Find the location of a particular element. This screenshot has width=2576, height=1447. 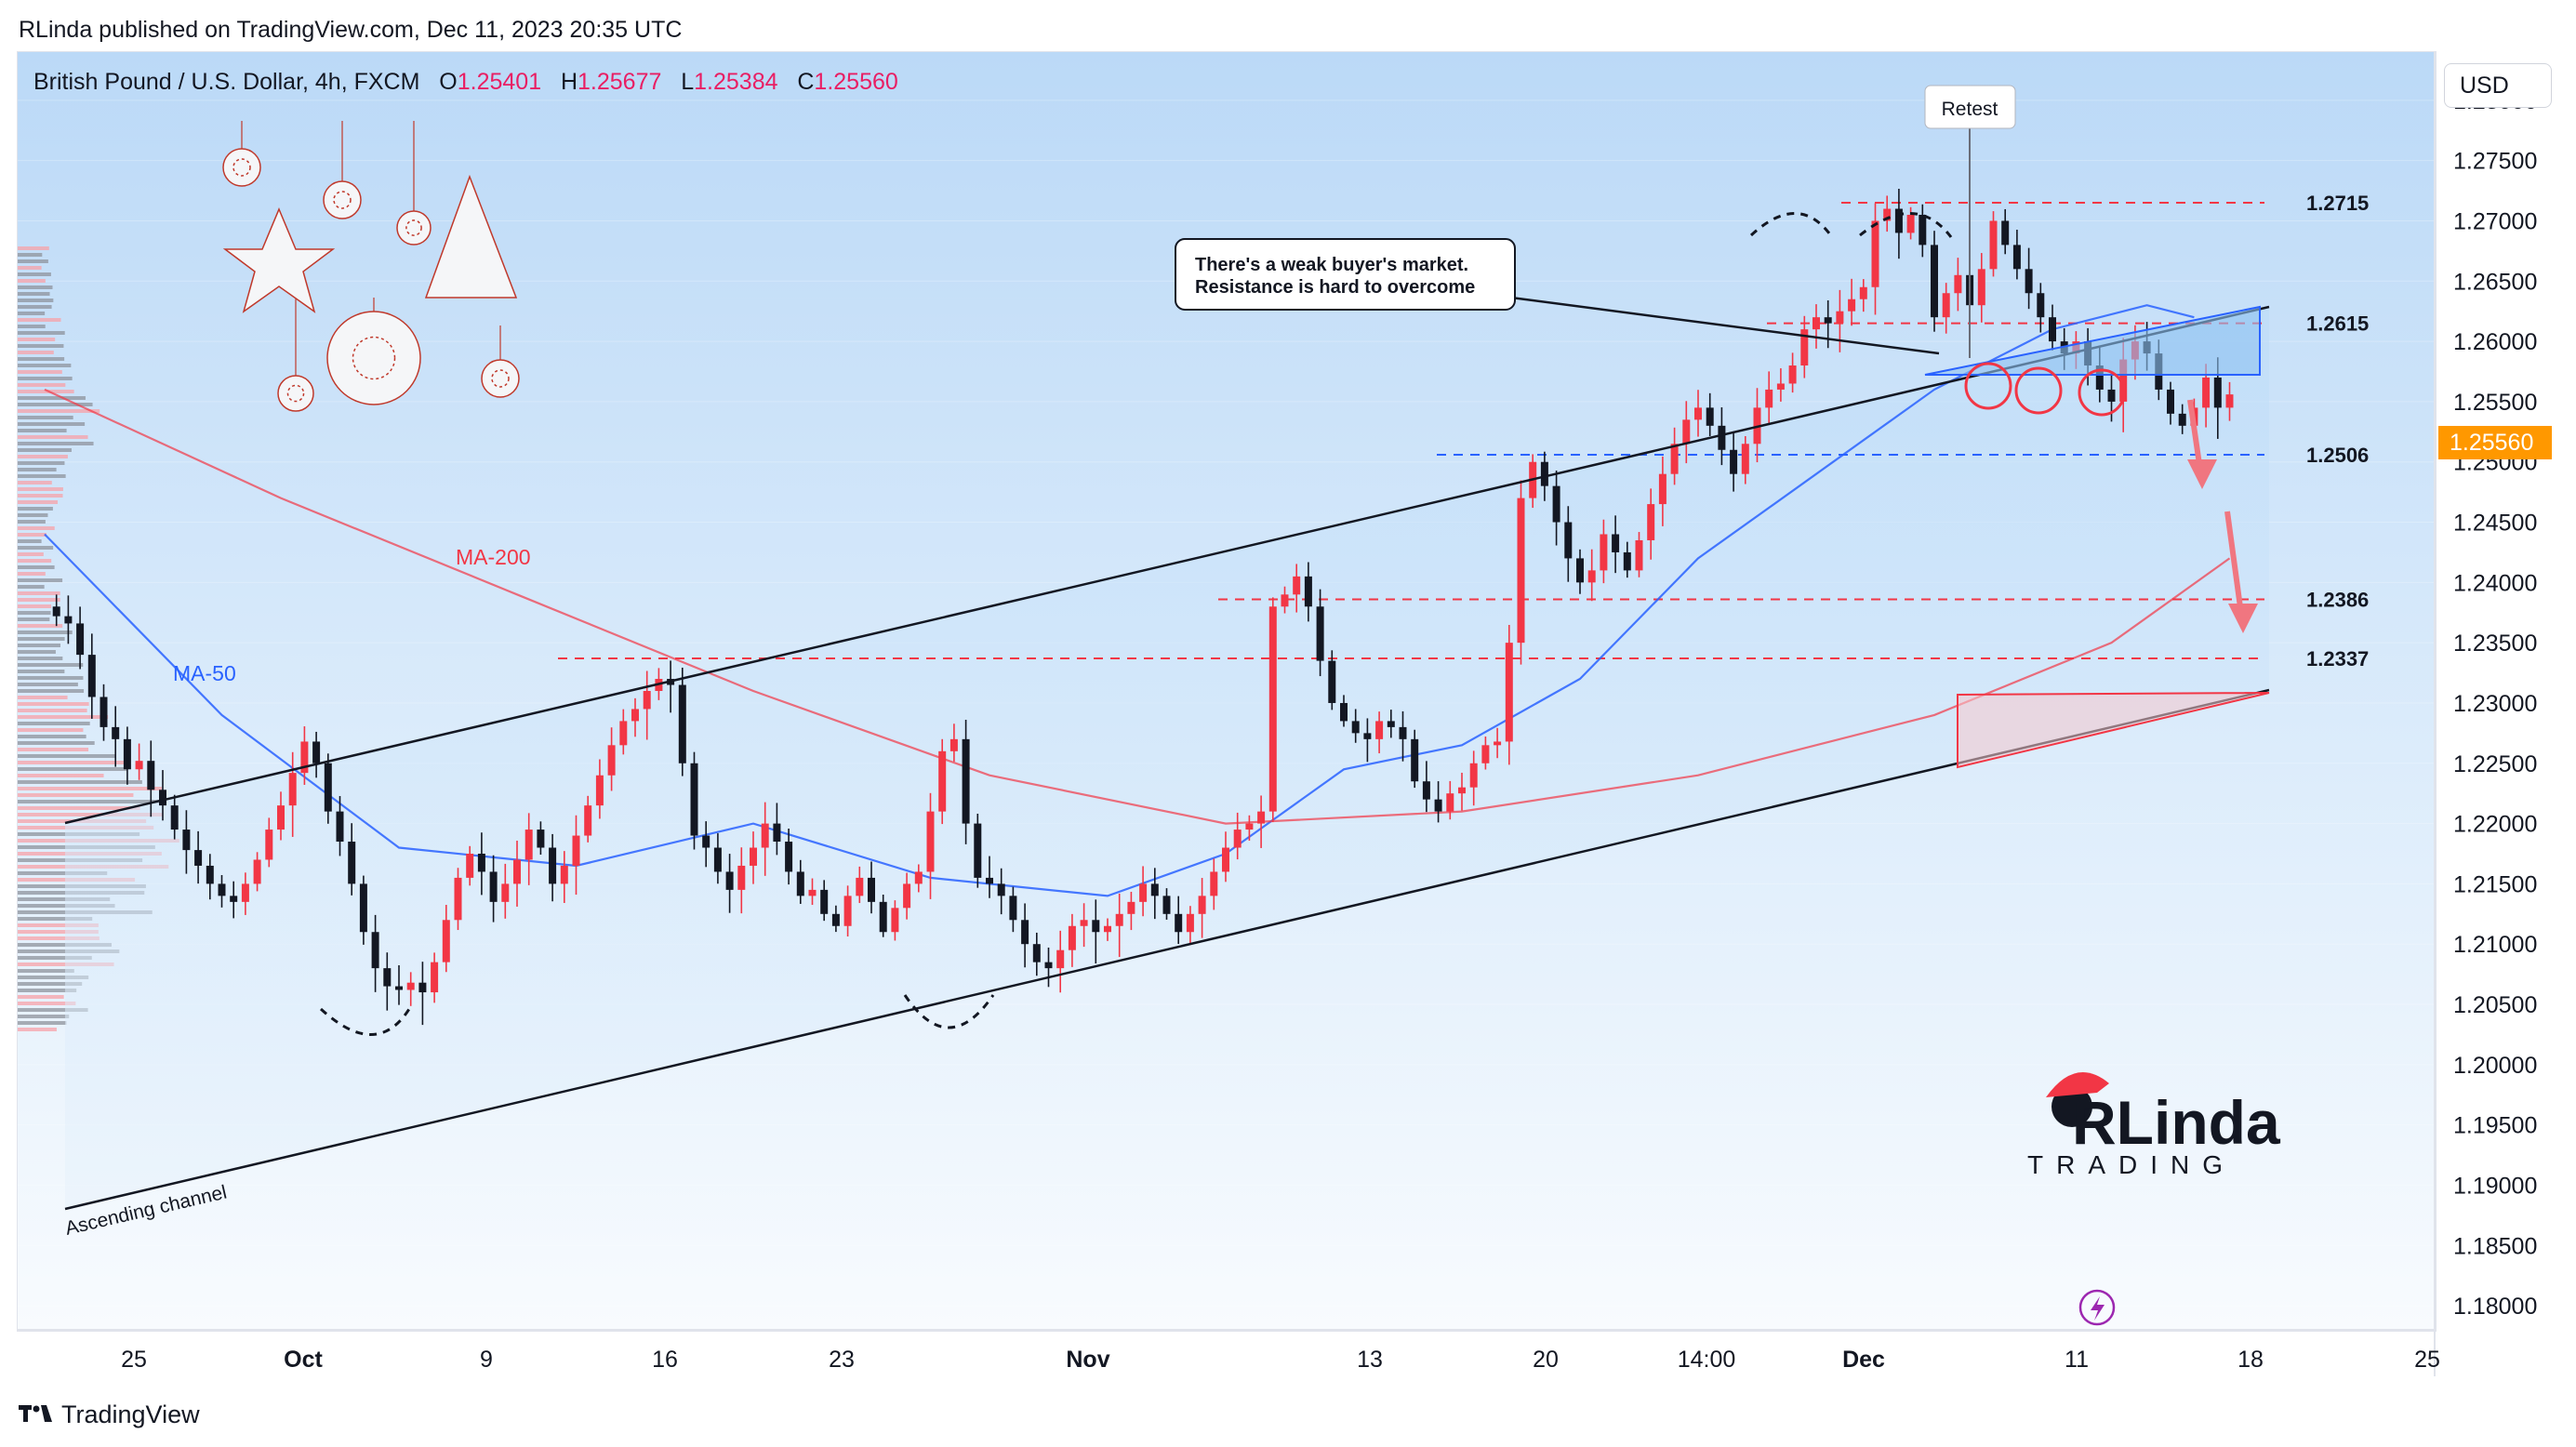

highlight-circle is located at coordinates (2038, 391).